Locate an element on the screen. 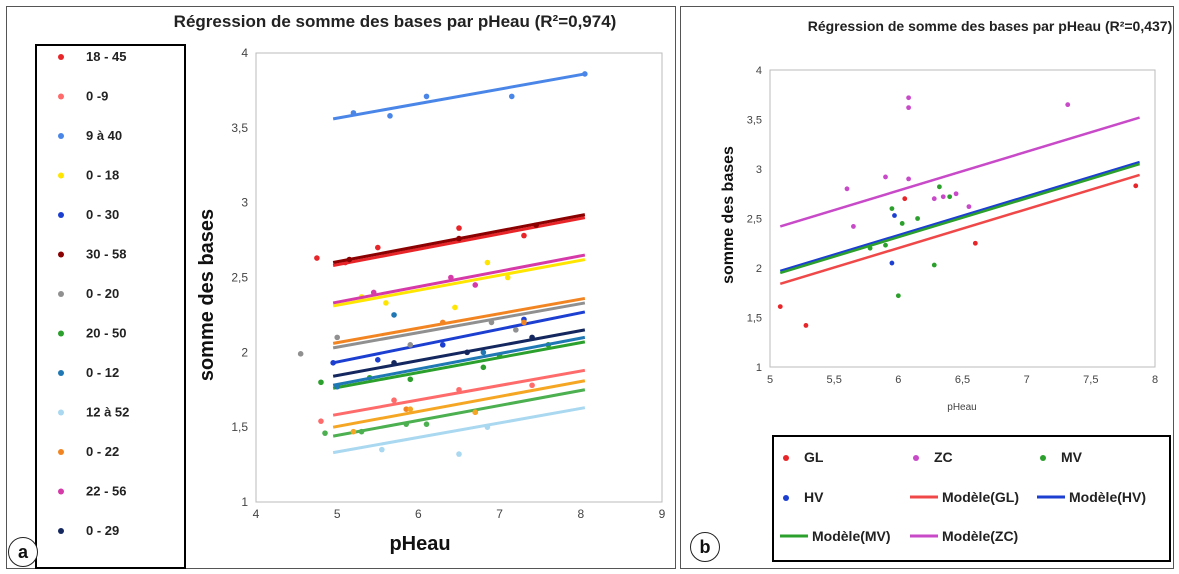 Image resolution: width=1179 pixels, height=574 pixels. y-tick-label: 4 is located at coordinates (244, 53).